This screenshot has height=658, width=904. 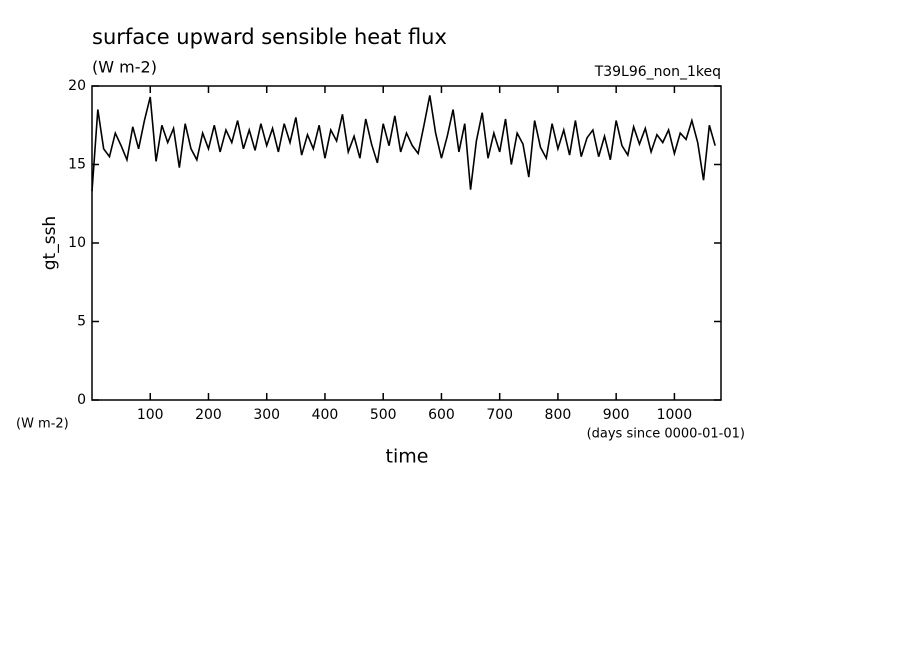 What do you see at coordinates (666, 434) in the screenshot?
I see `x-unit: (days since 0000-01-01)` at bounding box center [666, 434].